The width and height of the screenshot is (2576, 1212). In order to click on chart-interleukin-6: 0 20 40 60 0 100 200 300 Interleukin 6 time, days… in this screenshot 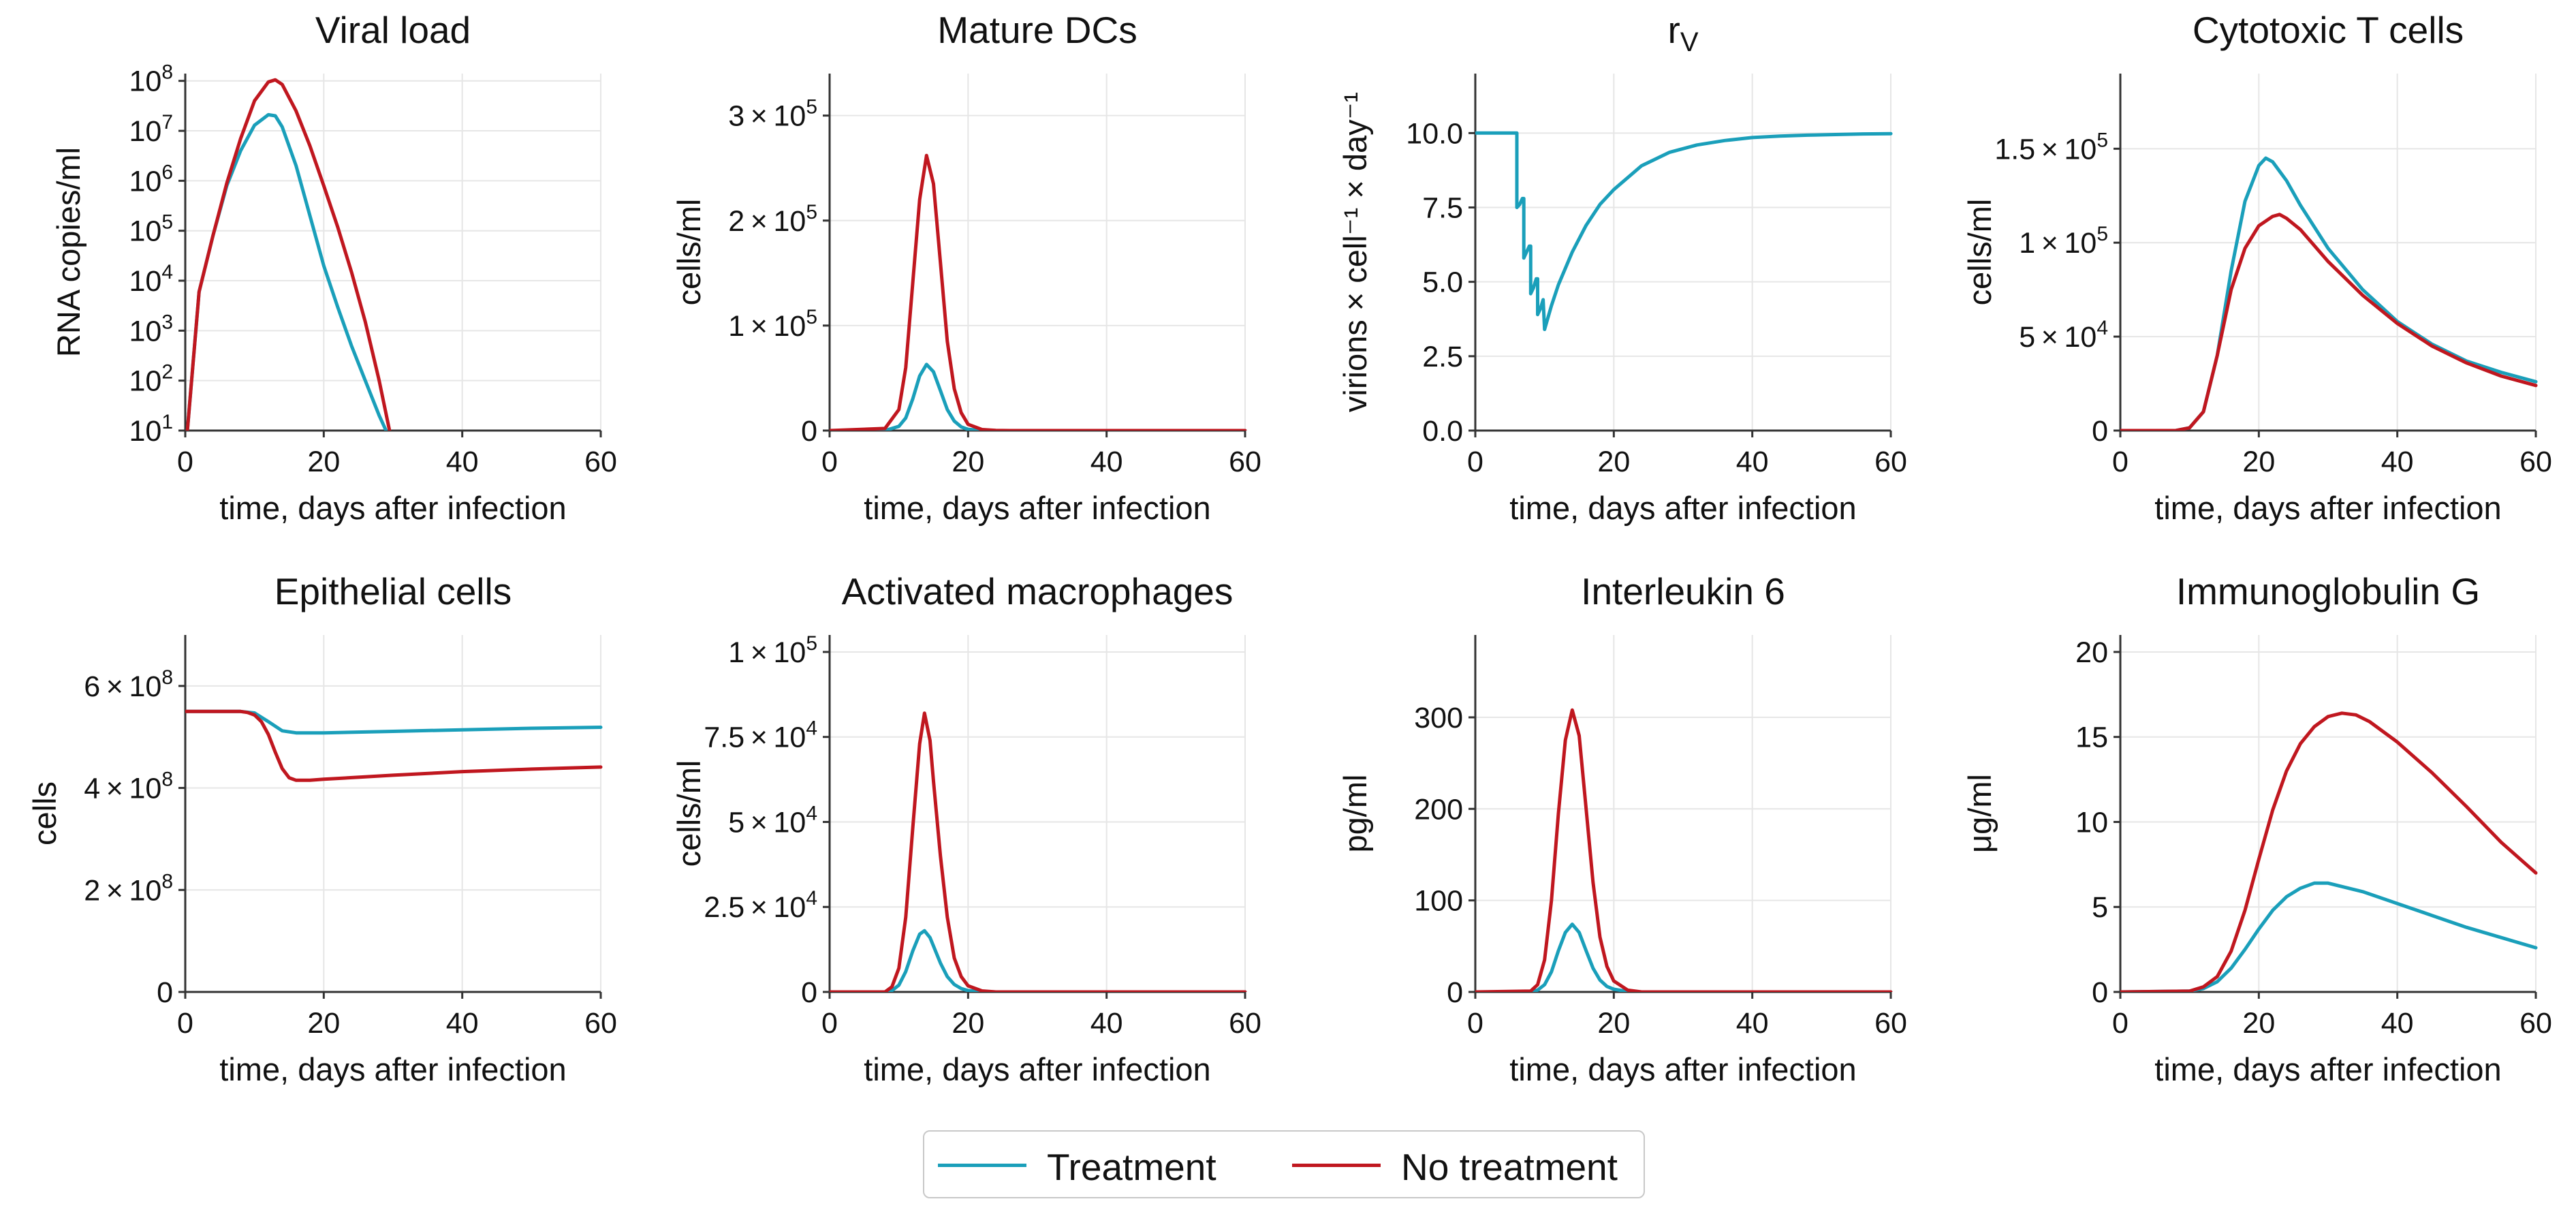, I will do `click(1622, 828)`.